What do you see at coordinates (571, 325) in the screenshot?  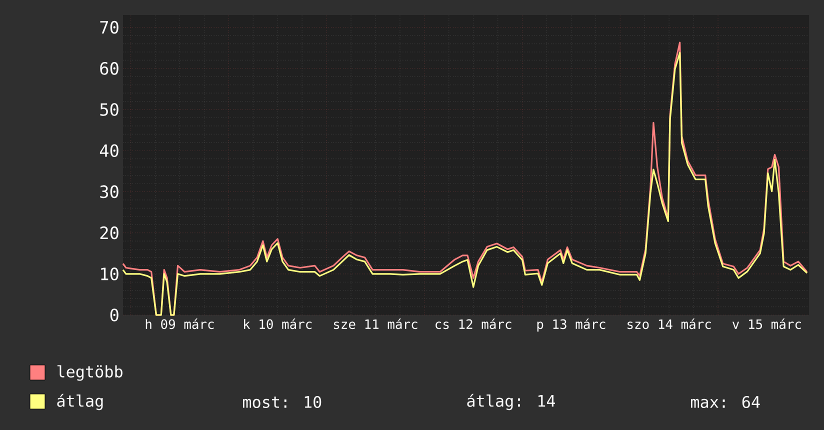 I see `x-tick-label: p 13 márc` at bounding box center [571, 325].